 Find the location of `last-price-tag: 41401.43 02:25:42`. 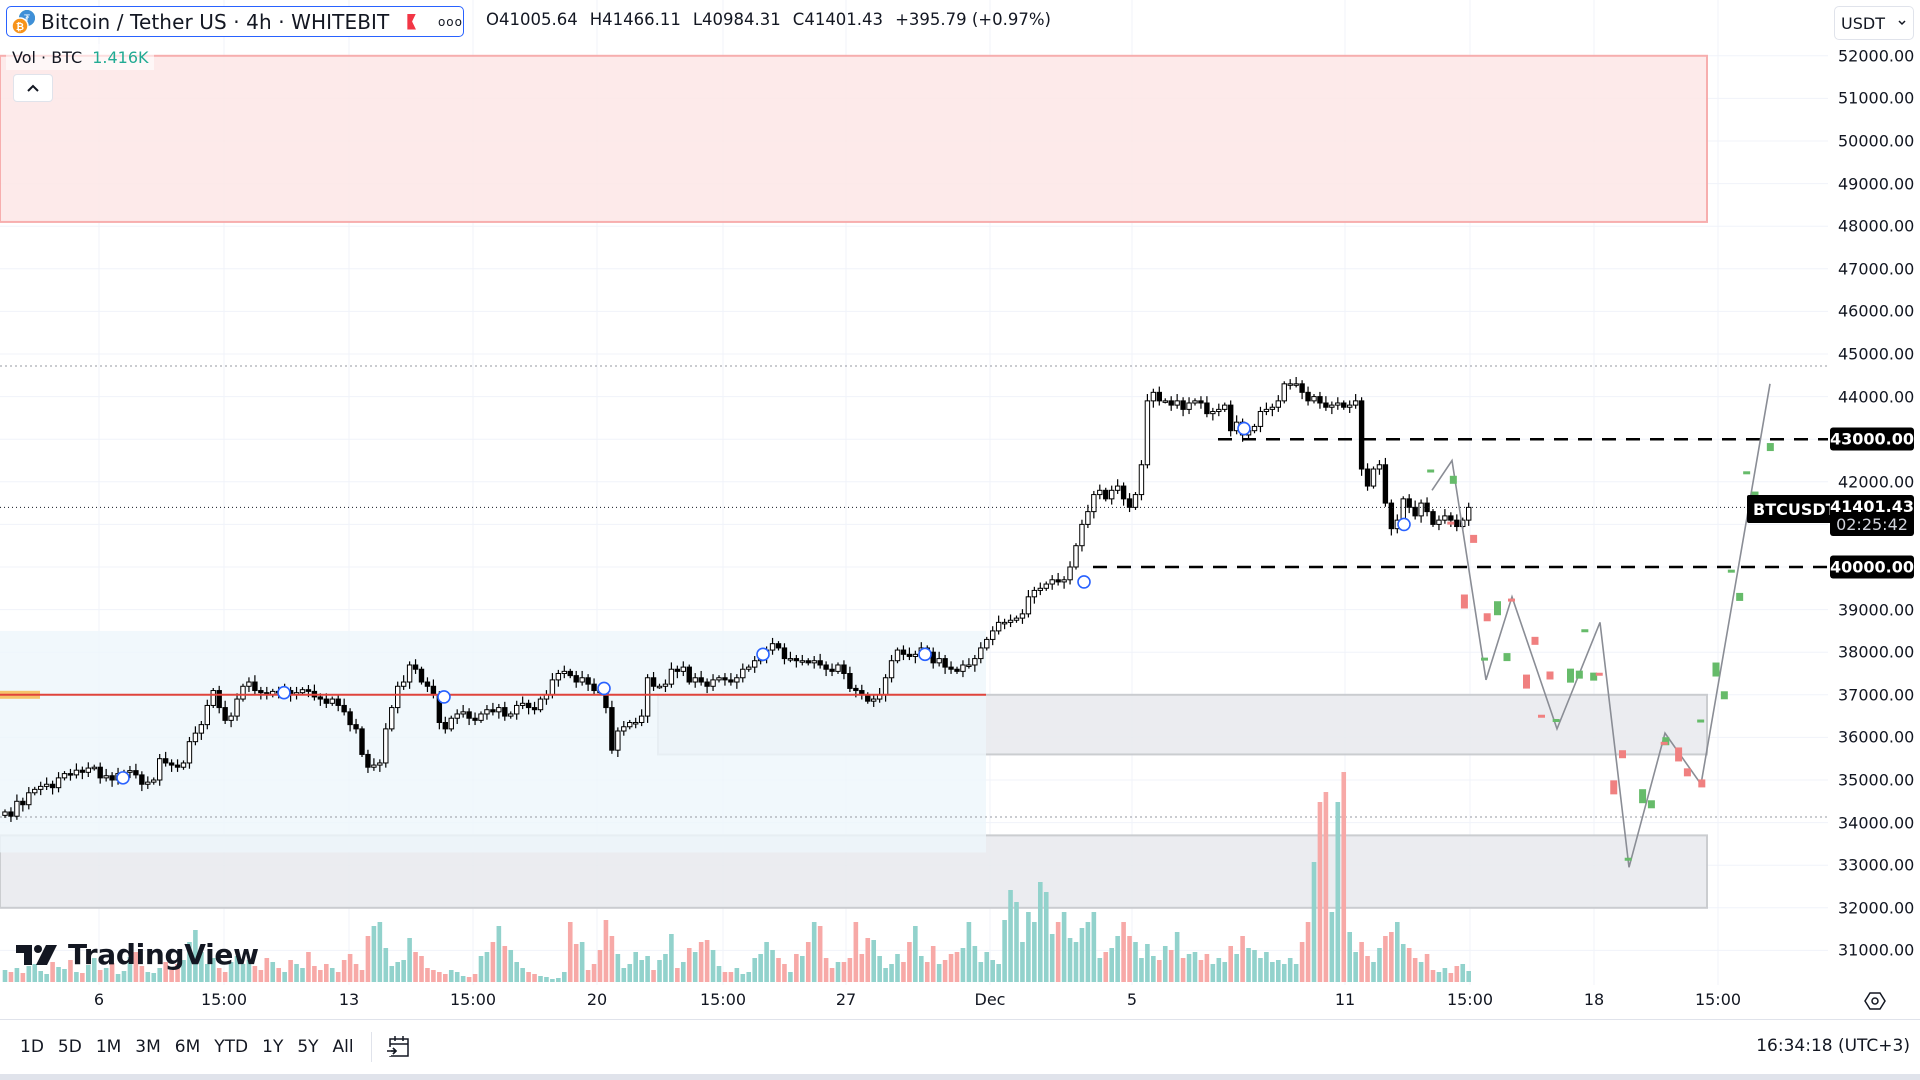

last-price-tag: 41401.43 02:25:42 is located at coordinates (1872, 515).